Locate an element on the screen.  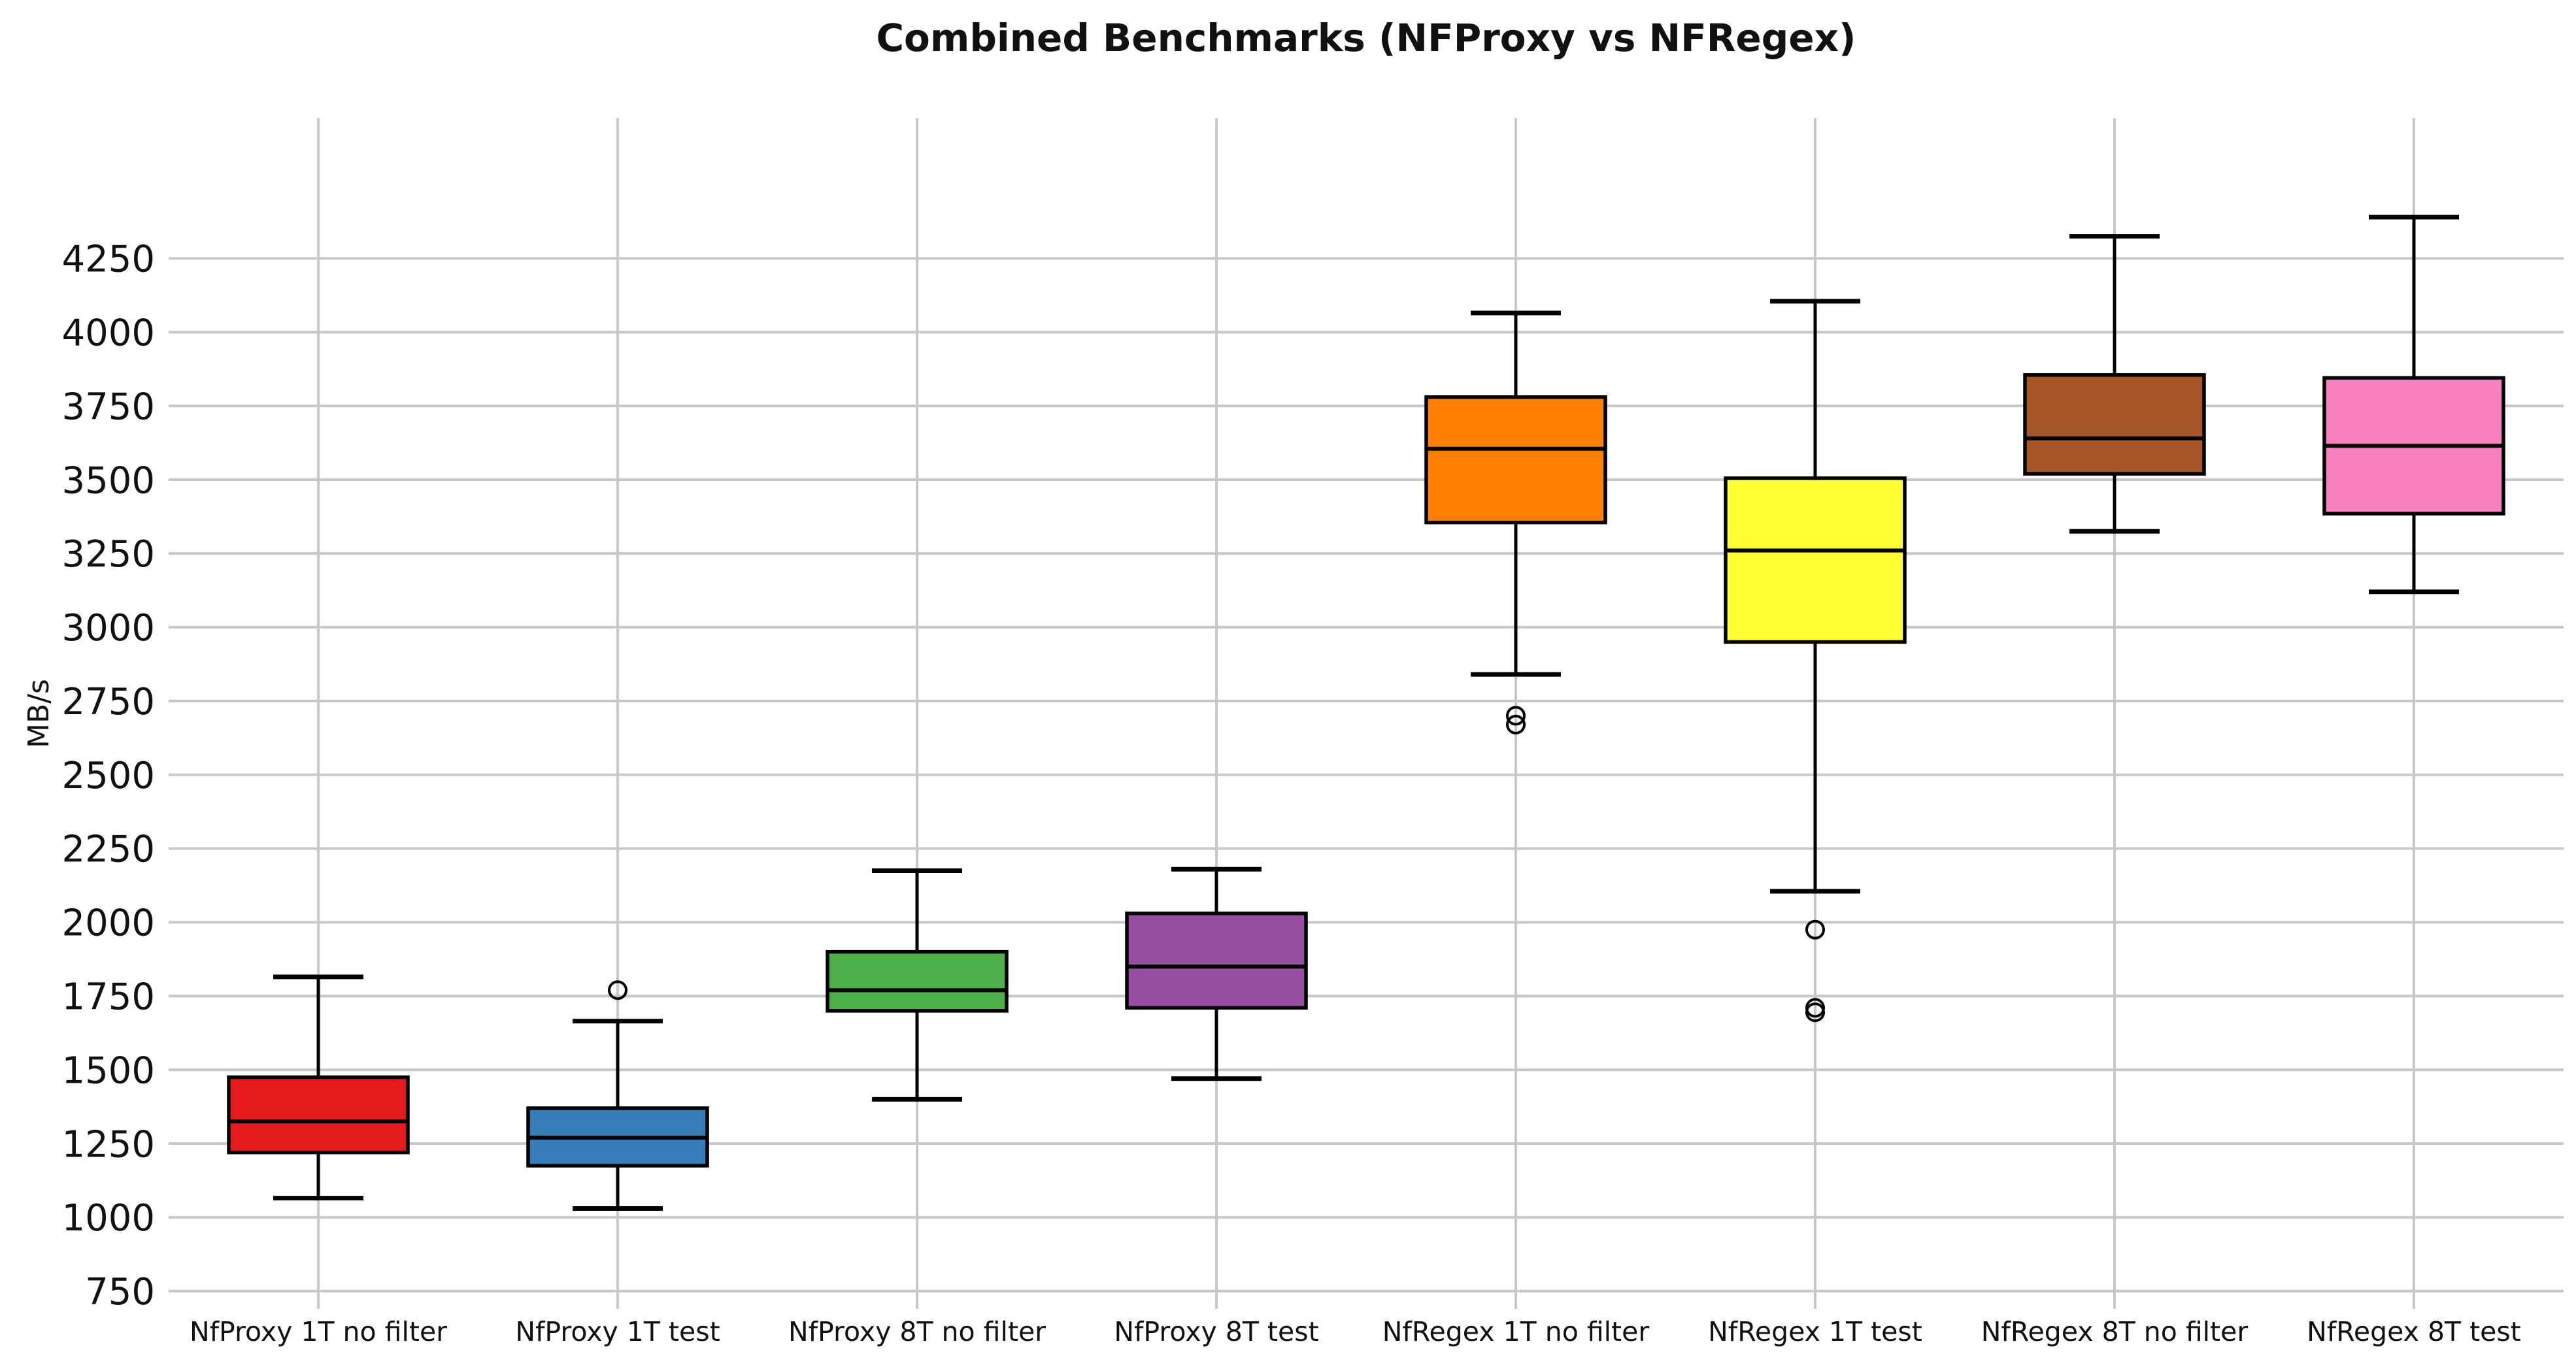
x-category-label: NfProxy 8T no filter is located at coordinates (917, 1331).